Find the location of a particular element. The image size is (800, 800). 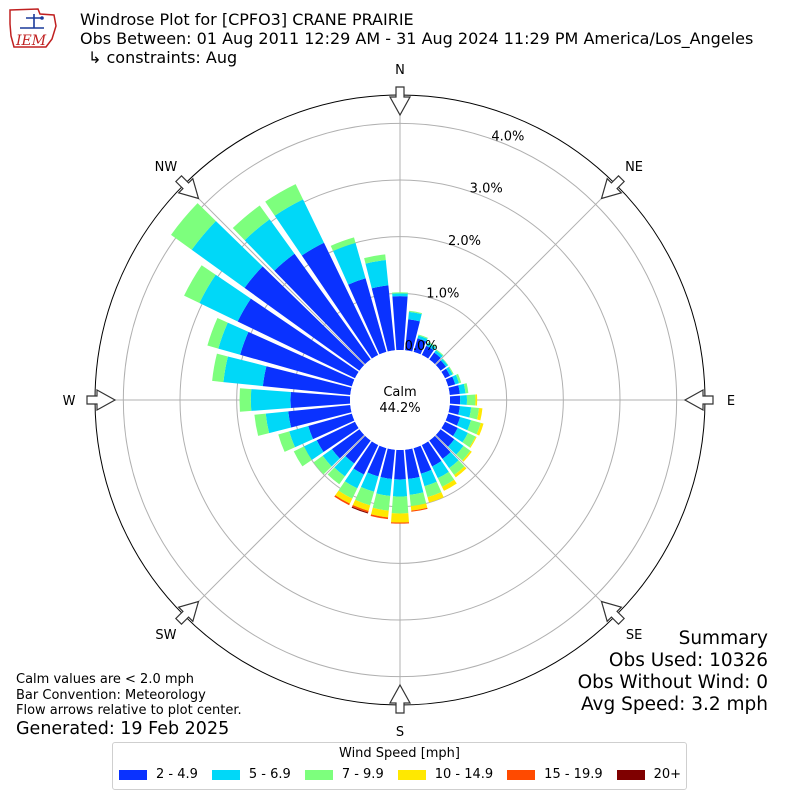

compass-label-se: SE is located at coordinates (634, 635).